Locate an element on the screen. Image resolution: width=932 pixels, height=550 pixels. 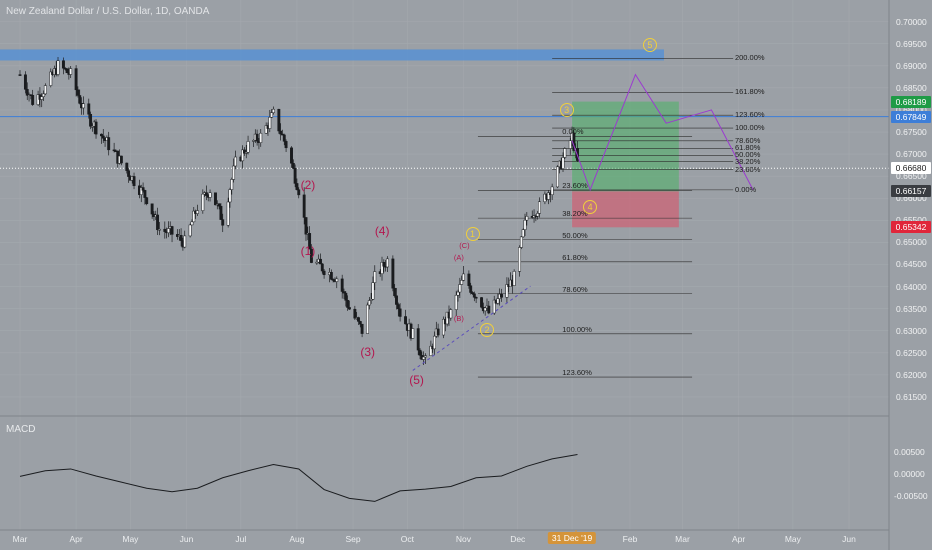
price-tick-label: 0.65500 is located at coordinates (913, 220).